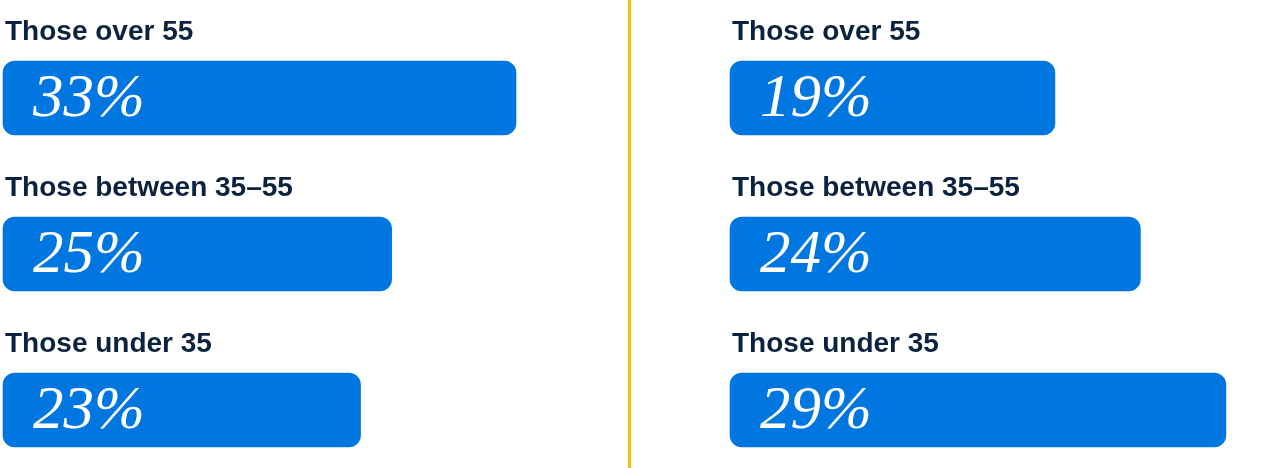 This screenshot has width=1280, height=468. What do you see at coordinates (89, 252) in the screenshot?
I see `data-label: 25%` at bounding box center [89, 252].